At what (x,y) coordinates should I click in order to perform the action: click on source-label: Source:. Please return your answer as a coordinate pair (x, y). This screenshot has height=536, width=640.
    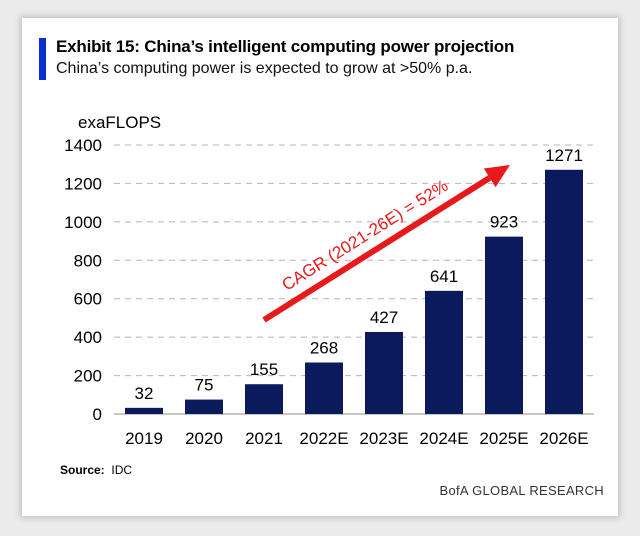
    Looking at the image, I should click on (82, 470).